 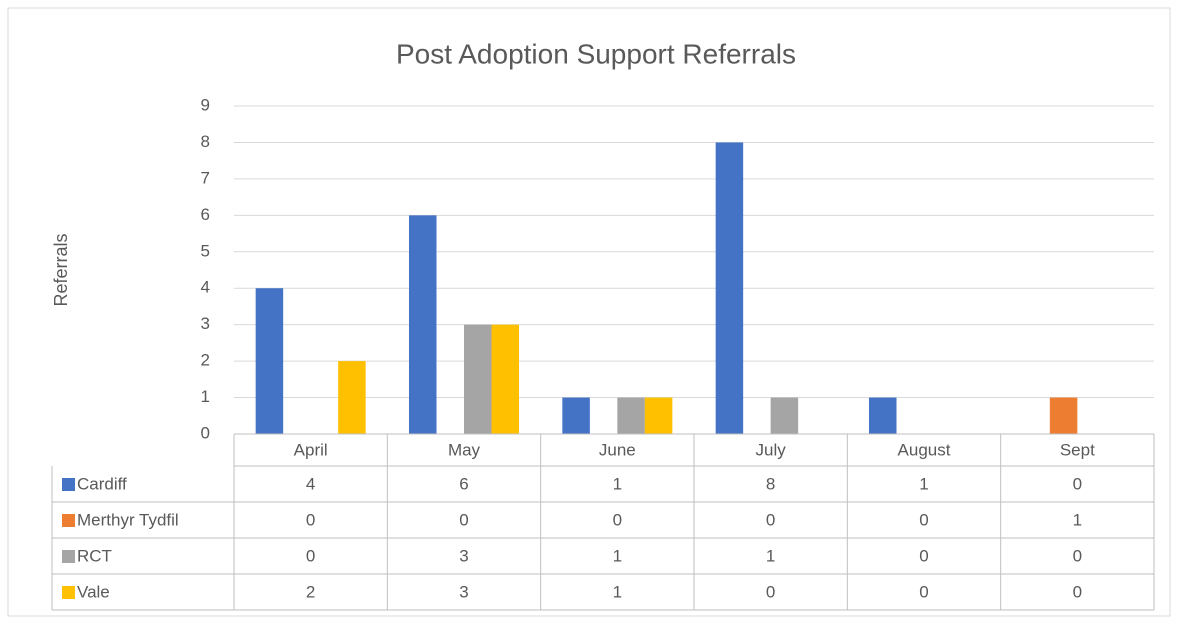 I want to click on y-tick-label: 9, so click(x=205, y=104).